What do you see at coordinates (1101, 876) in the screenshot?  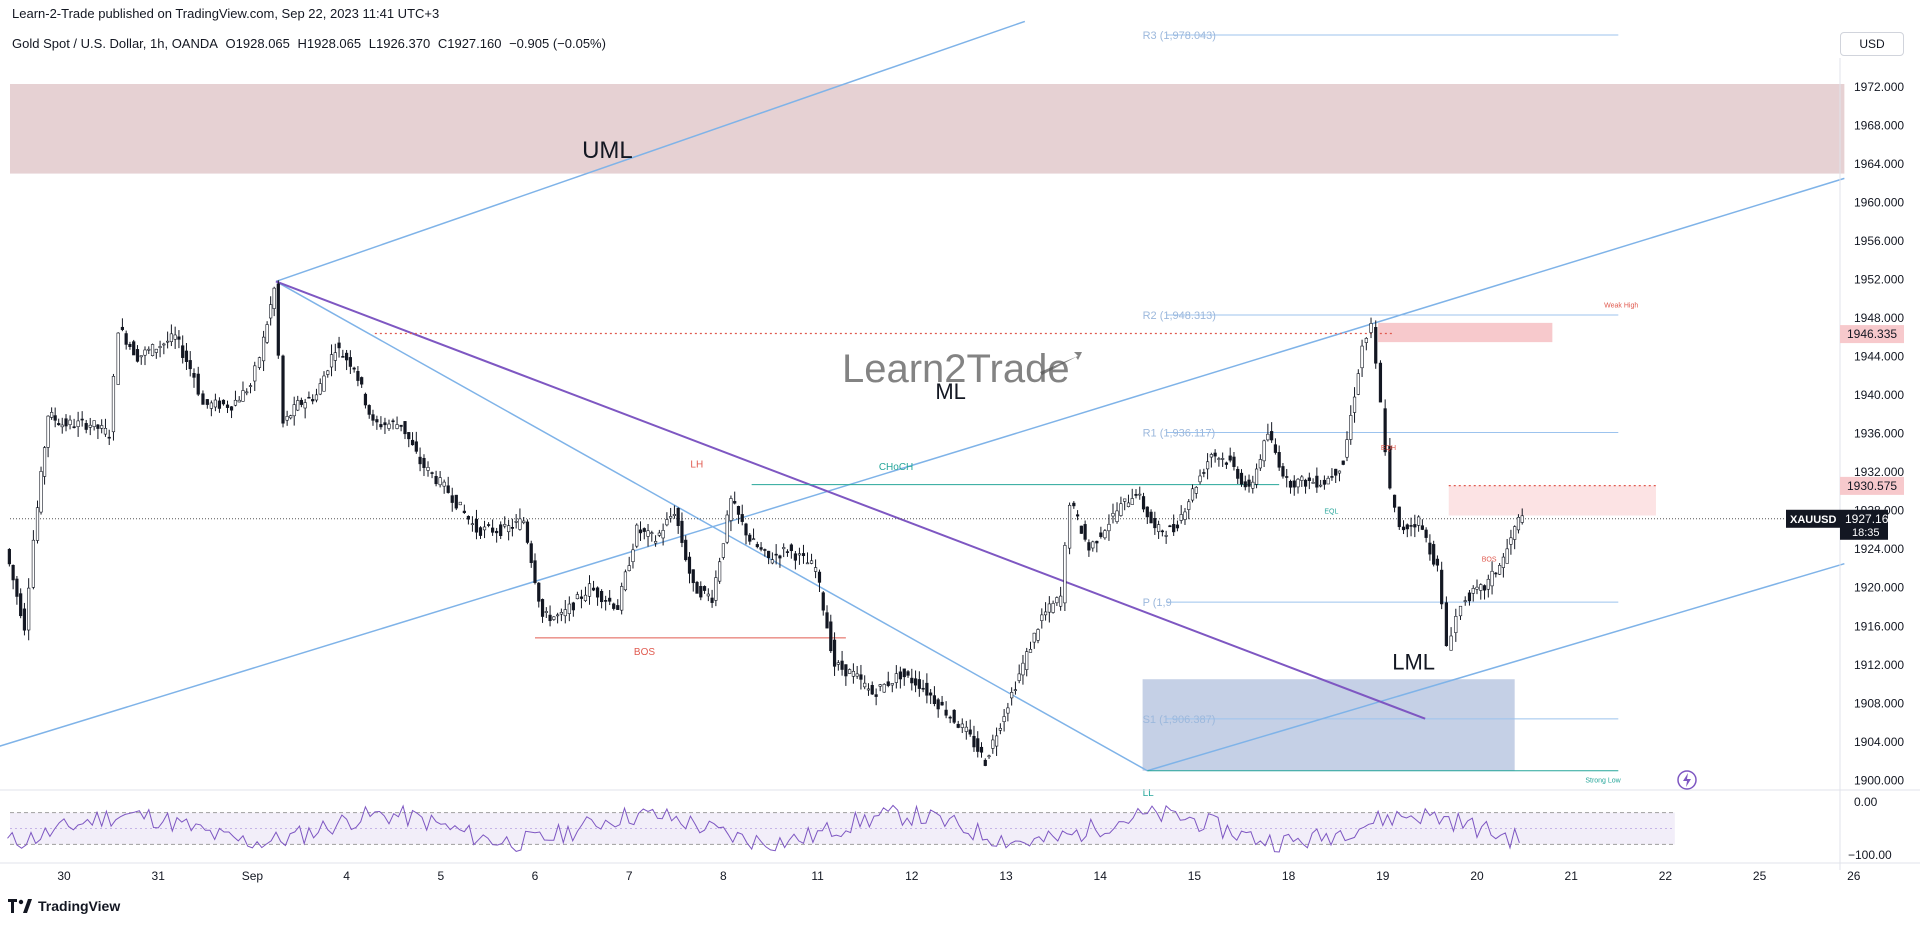 I see `x-tick-11: 14` at bounding box center [1101, 876].